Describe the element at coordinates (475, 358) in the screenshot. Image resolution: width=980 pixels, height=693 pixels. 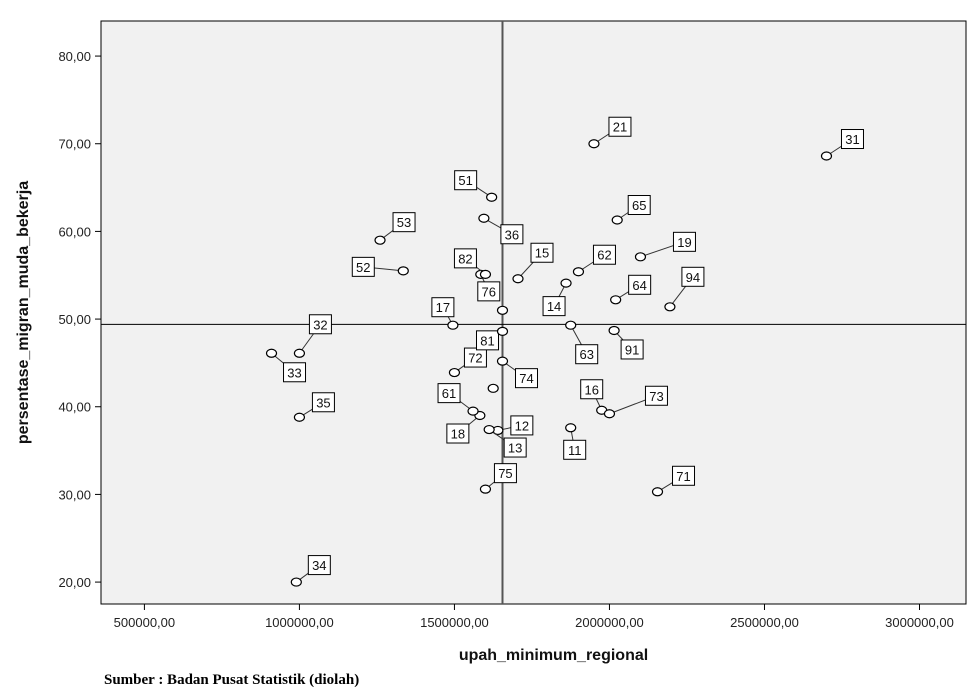
I see `point-label: 72` at that location.